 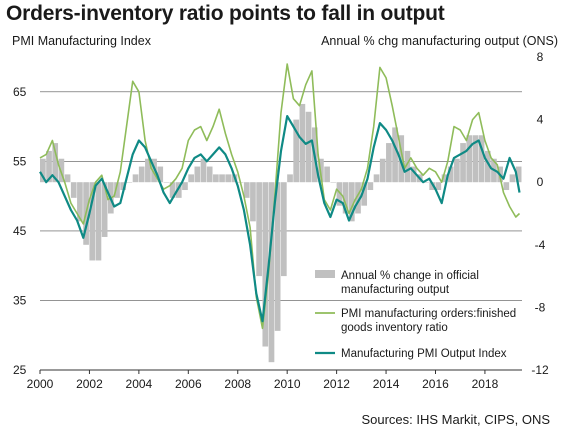 I want to click on left-tick-label-0: 25, so click(x=20, y=370).